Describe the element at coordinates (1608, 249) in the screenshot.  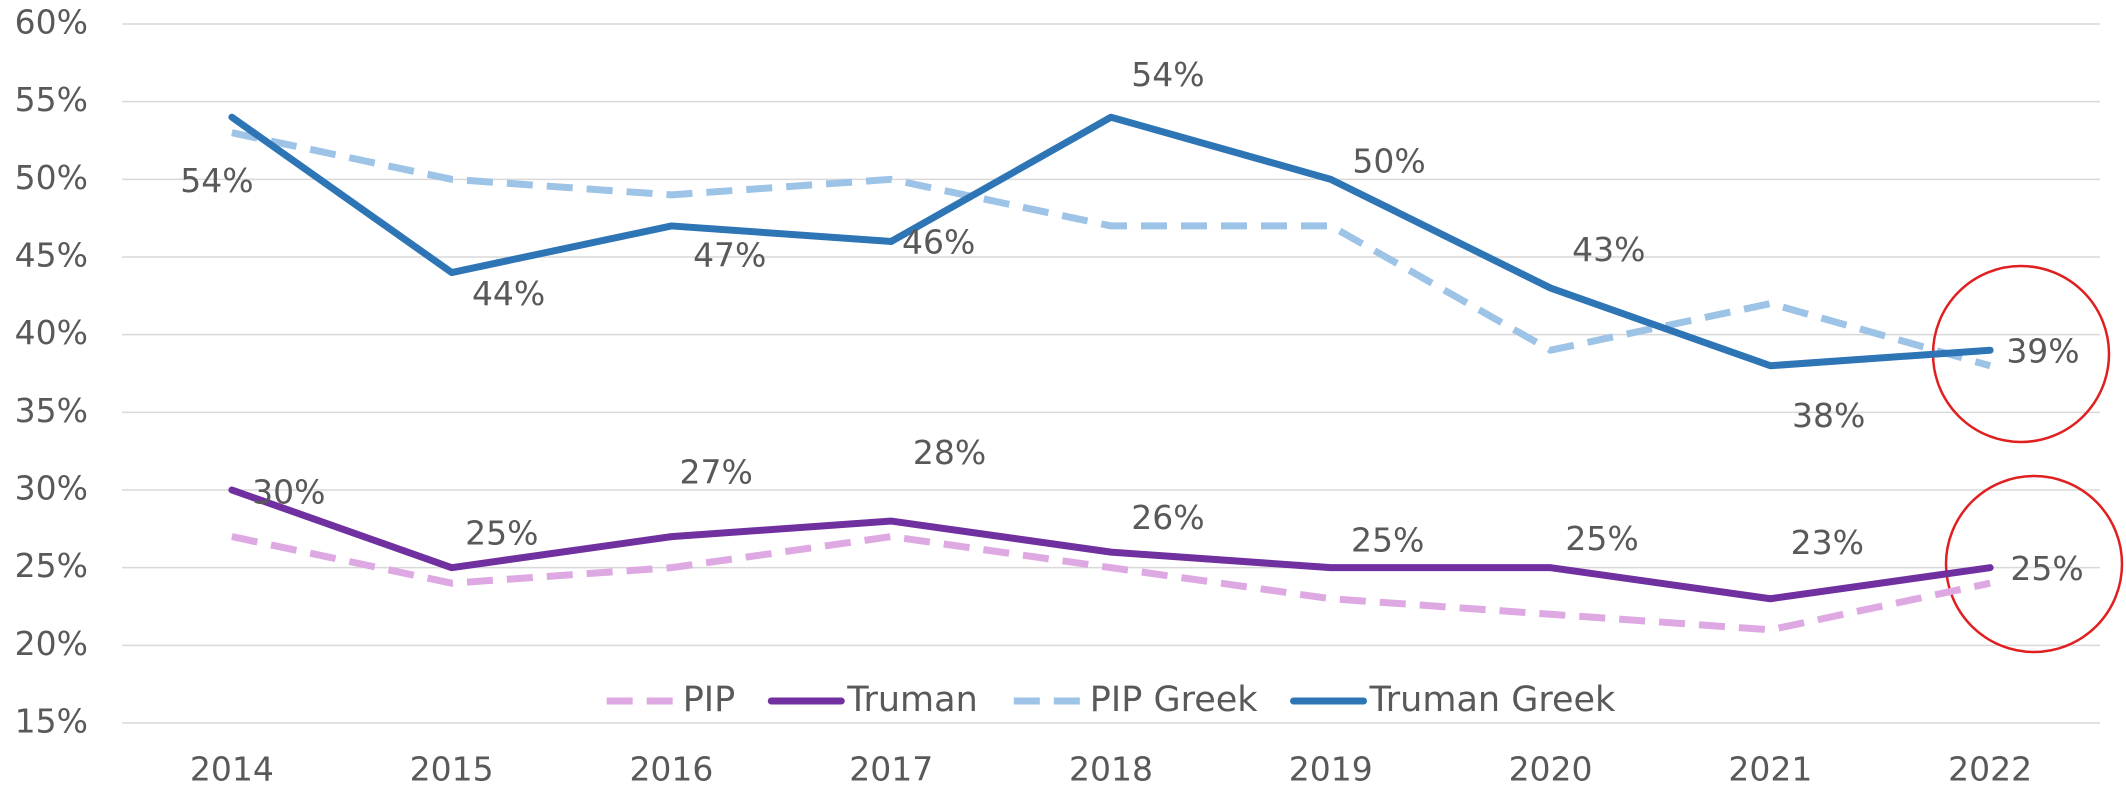
I see `data-label: 43%` at that location.